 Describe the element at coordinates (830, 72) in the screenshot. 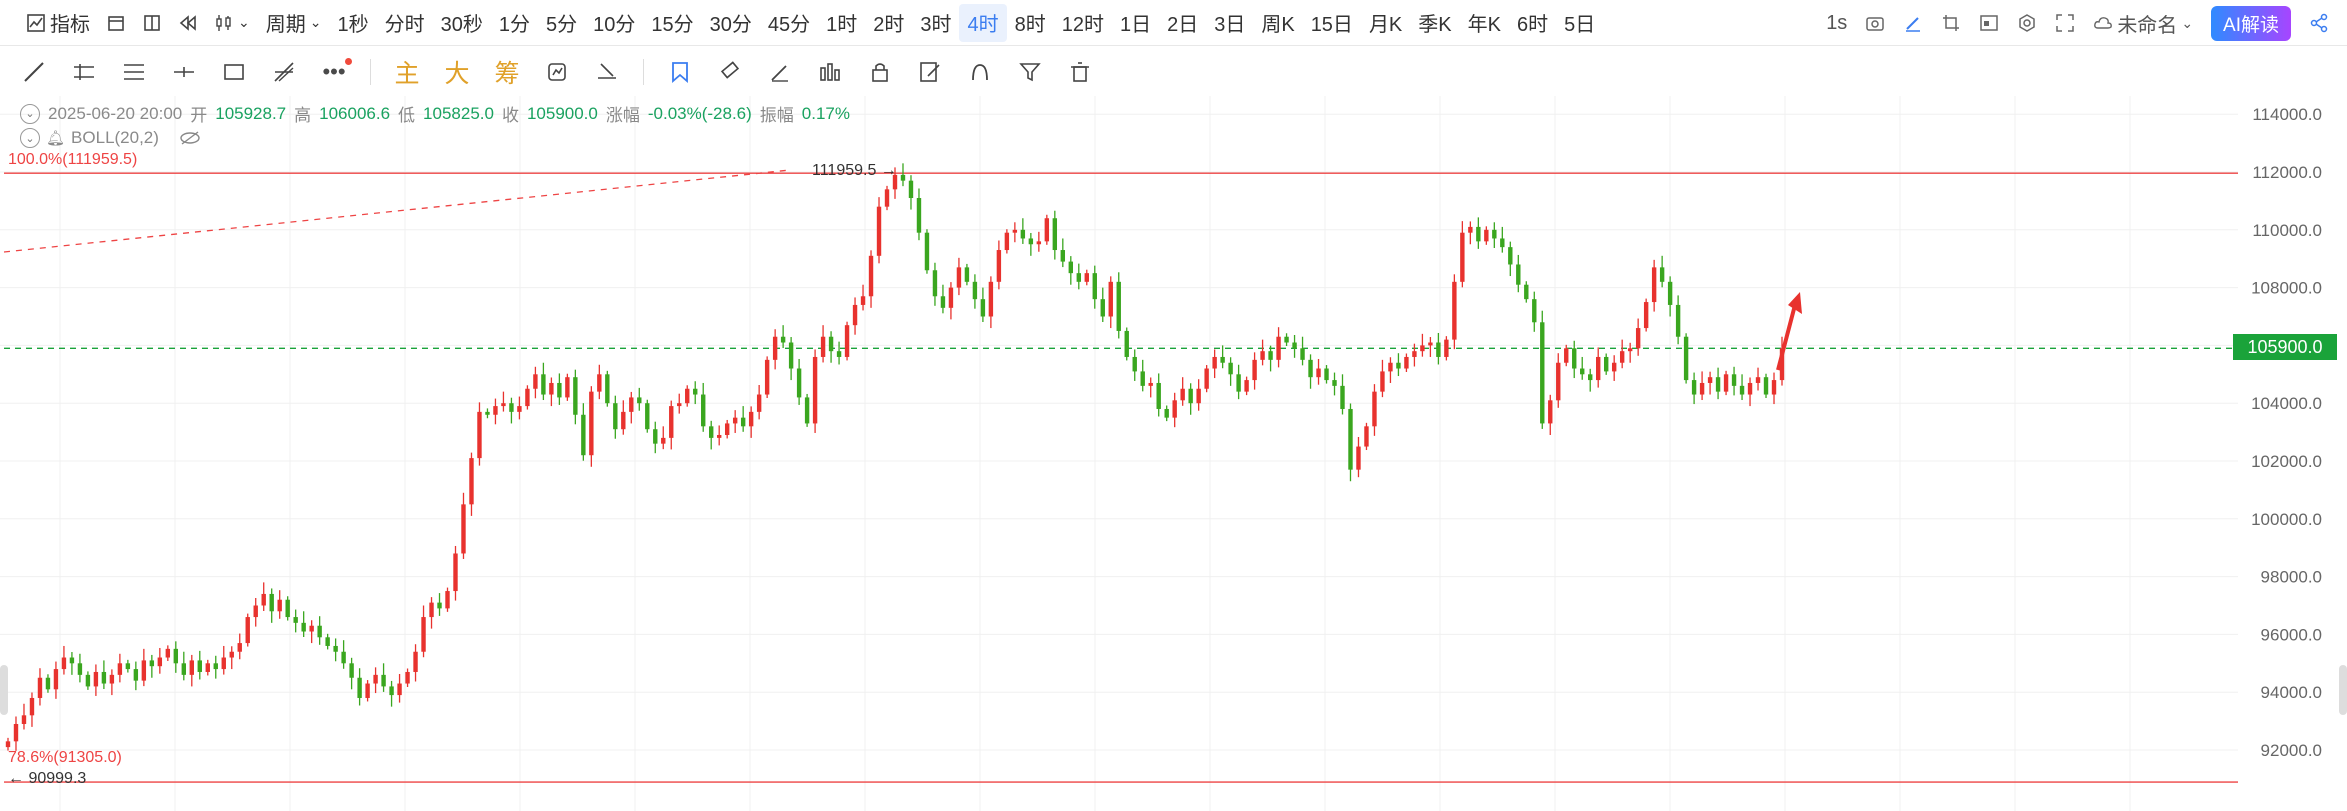

I see `bars-tool` at that location.